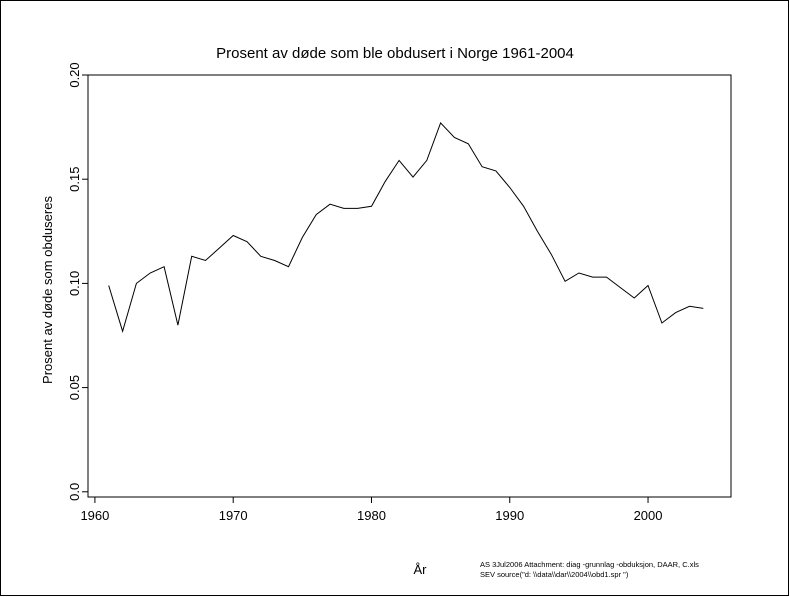 The width and height of the screenshot is (790, 597). What do you see at coordinates (74, 179) in the screenshot?
I see `y-tick-label: 0.15` at bounding box center [74, 179].